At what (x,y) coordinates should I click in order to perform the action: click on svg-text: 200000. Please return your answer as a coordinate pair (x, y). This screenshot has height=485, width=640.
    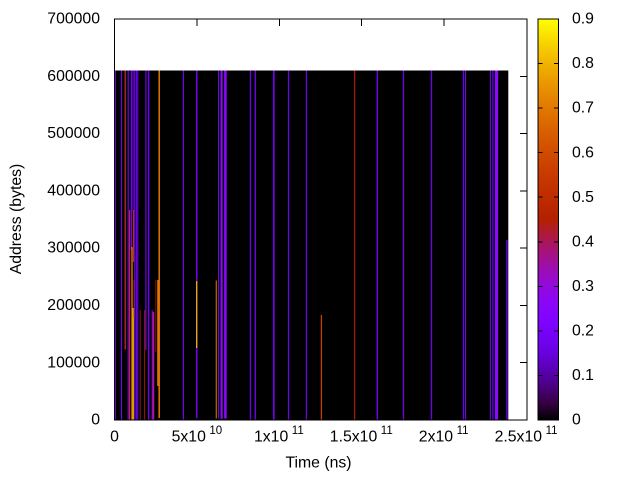
    Looking at the image, I should click on (73, 305).